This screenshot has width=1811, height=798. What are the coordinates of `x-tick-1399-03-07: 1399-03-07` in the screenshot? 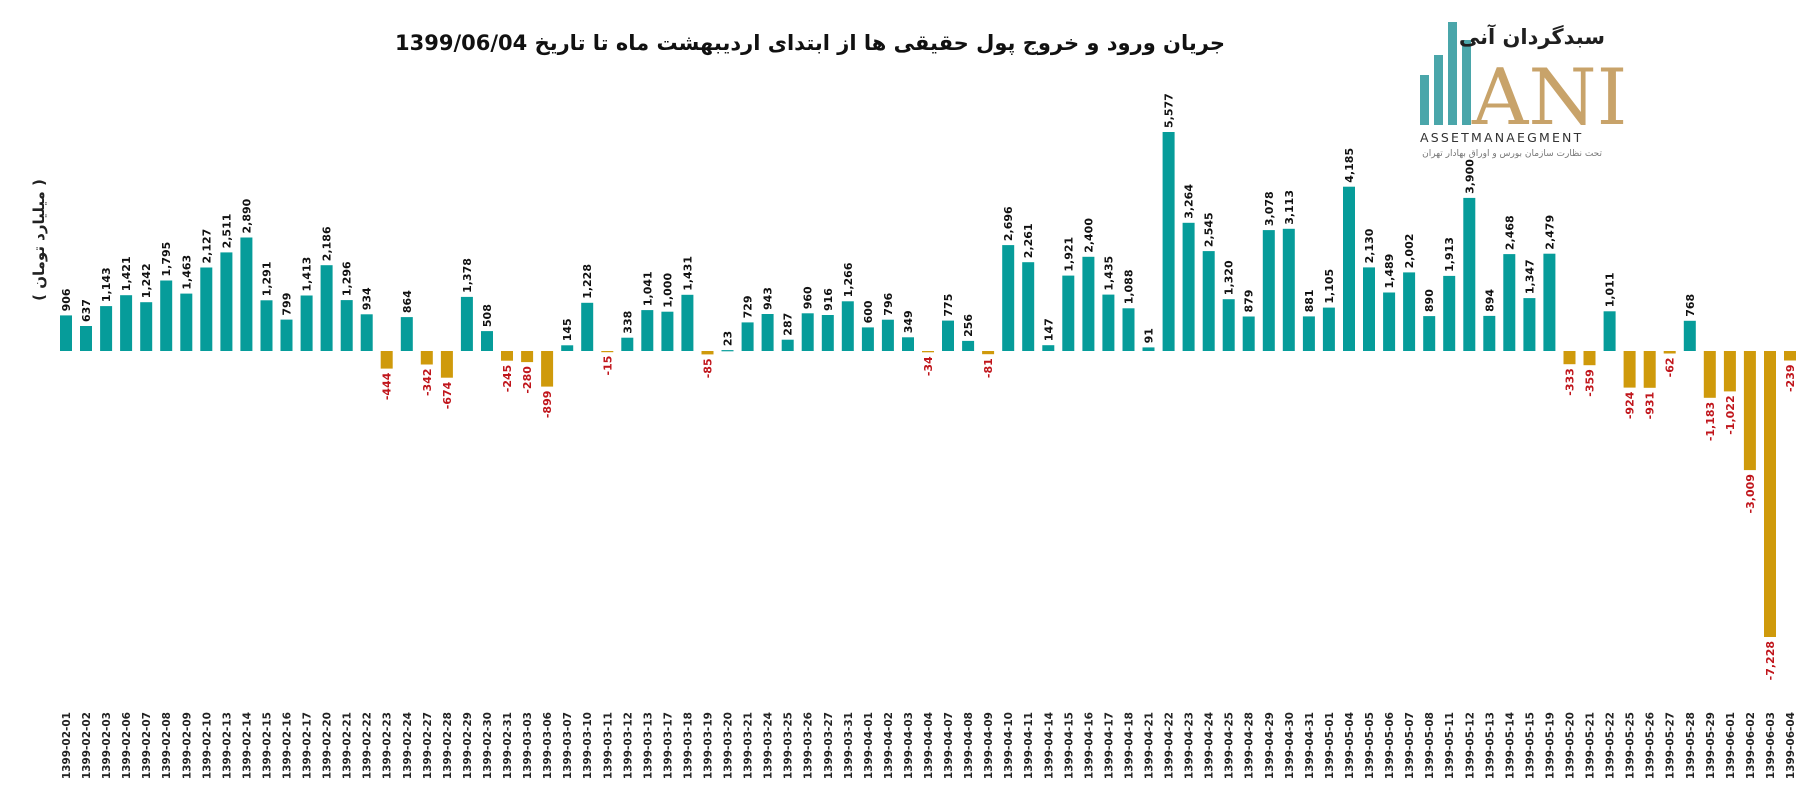 It's located at (568, 745).